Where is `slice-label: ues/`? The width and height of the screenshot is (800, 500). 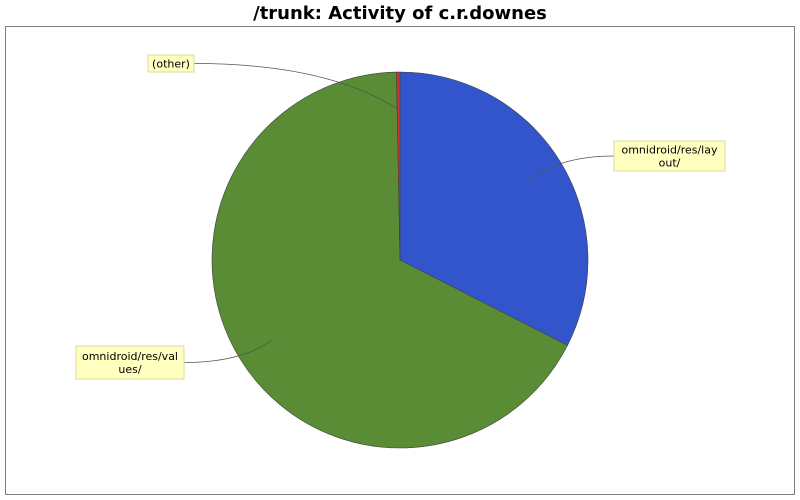 slice-label: ues/ is located at coordinates (129, 369).